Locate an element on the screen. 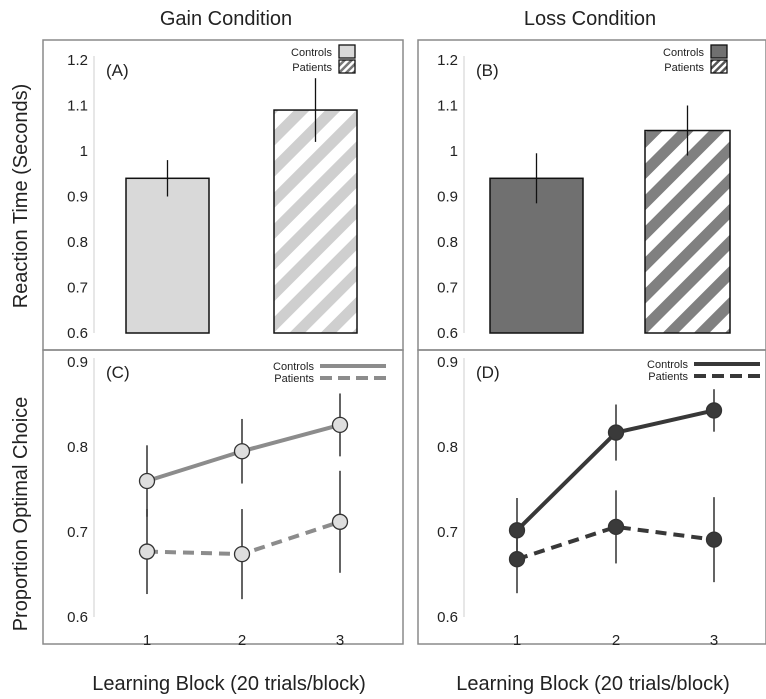 The image size is (766, 699). gain-condition-title: Gain Condition is located at coordinates (226, 19).